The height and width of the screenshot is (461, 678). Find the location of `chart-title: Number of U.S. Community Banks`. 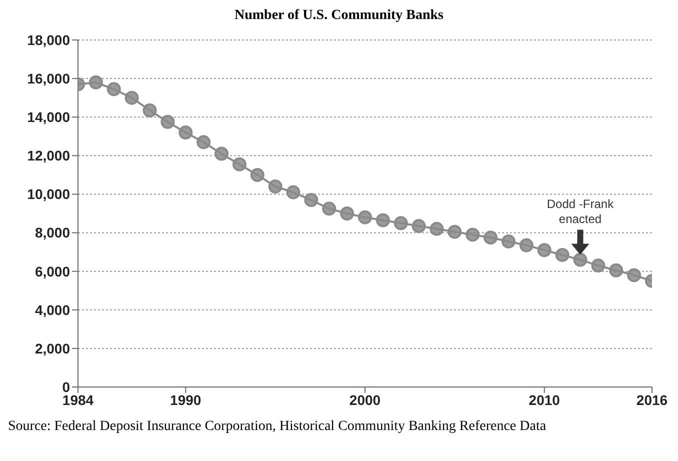

chart-title: Number of U.S. Community Banks is located at coordinates (339, 16).